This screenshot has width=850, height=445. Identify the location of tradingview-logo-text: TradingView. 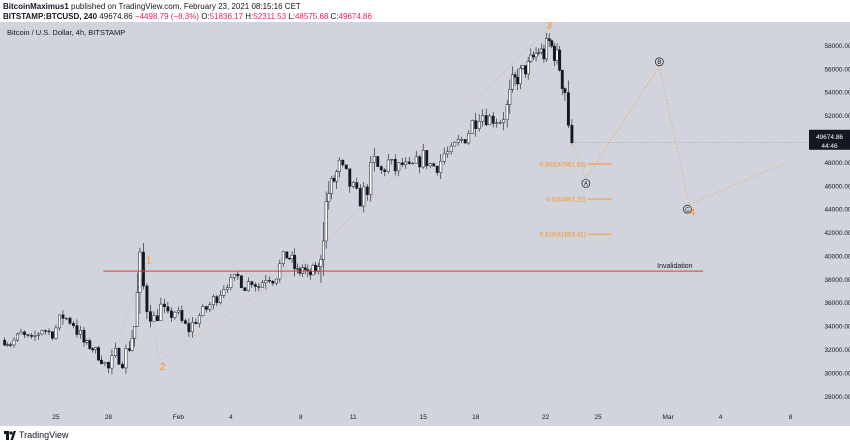
(44, 435).